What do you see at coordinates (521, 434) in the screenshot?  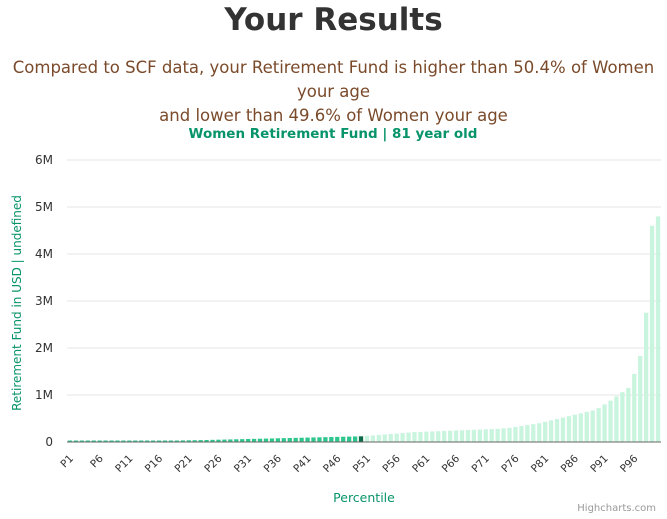 I see `bar-p77` at bounding box center [521, 434].